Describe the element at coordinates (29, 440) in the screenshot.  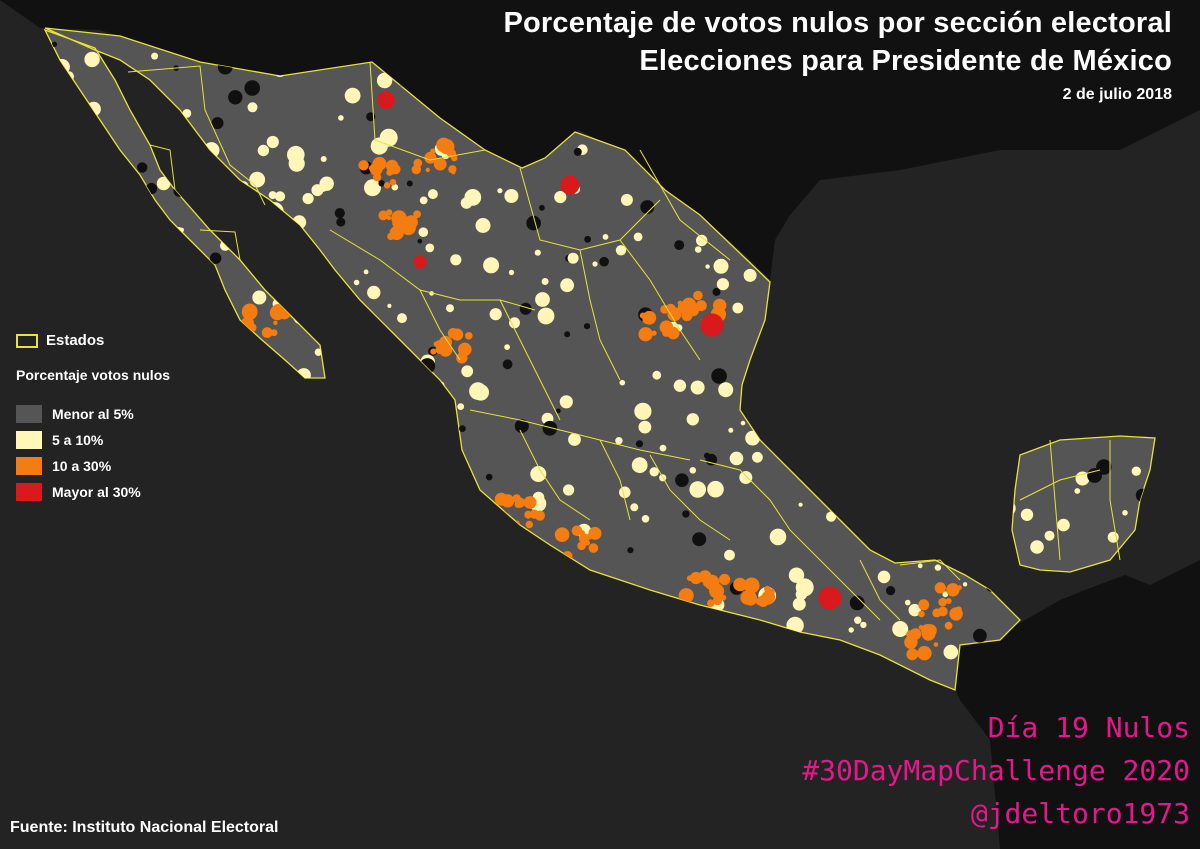
I see `legend-swatch` at that location.